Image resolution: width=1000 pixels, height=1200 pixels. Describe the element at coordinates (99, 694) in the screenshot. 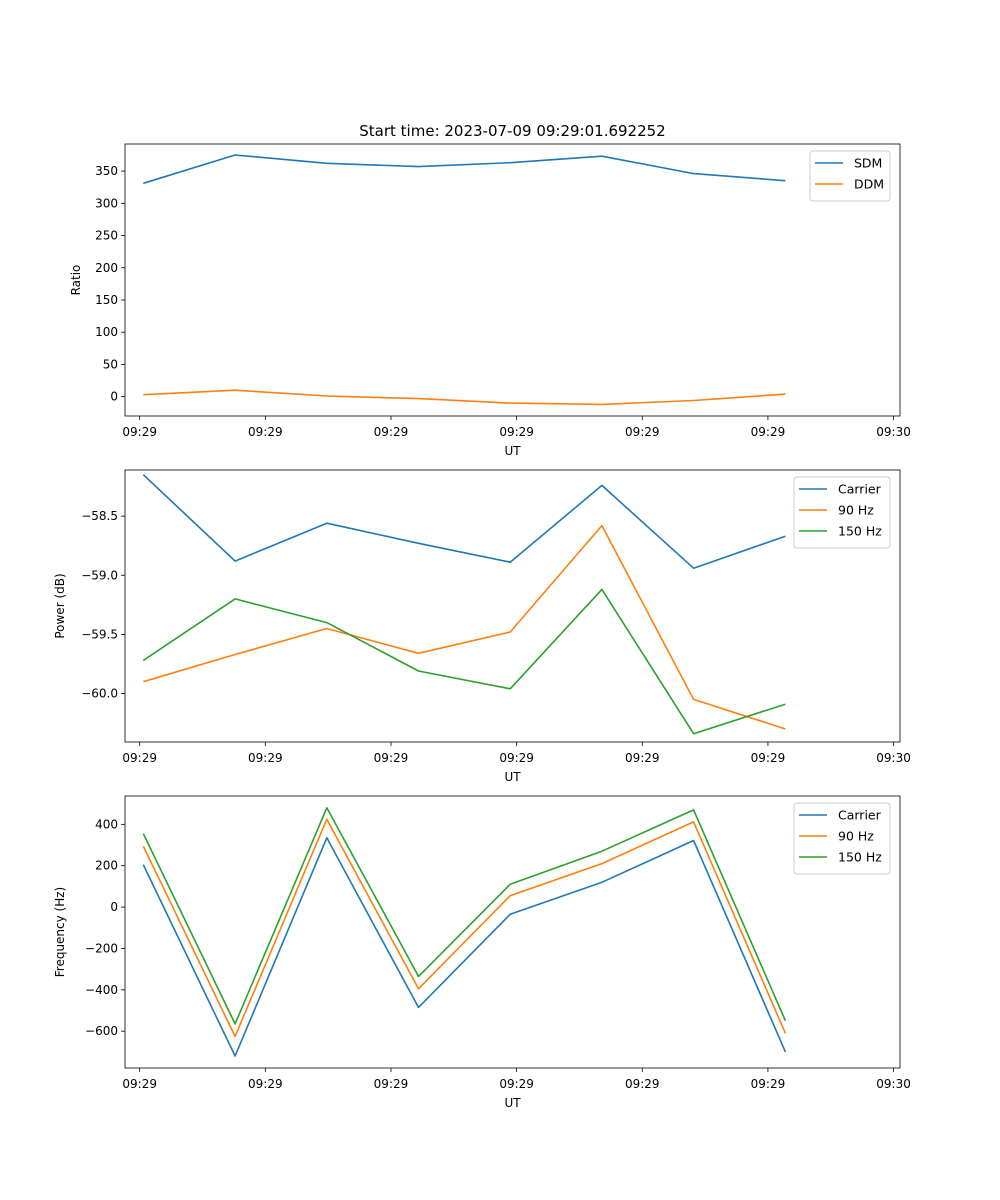

I see `y-tick-label: −60.0` at that location.